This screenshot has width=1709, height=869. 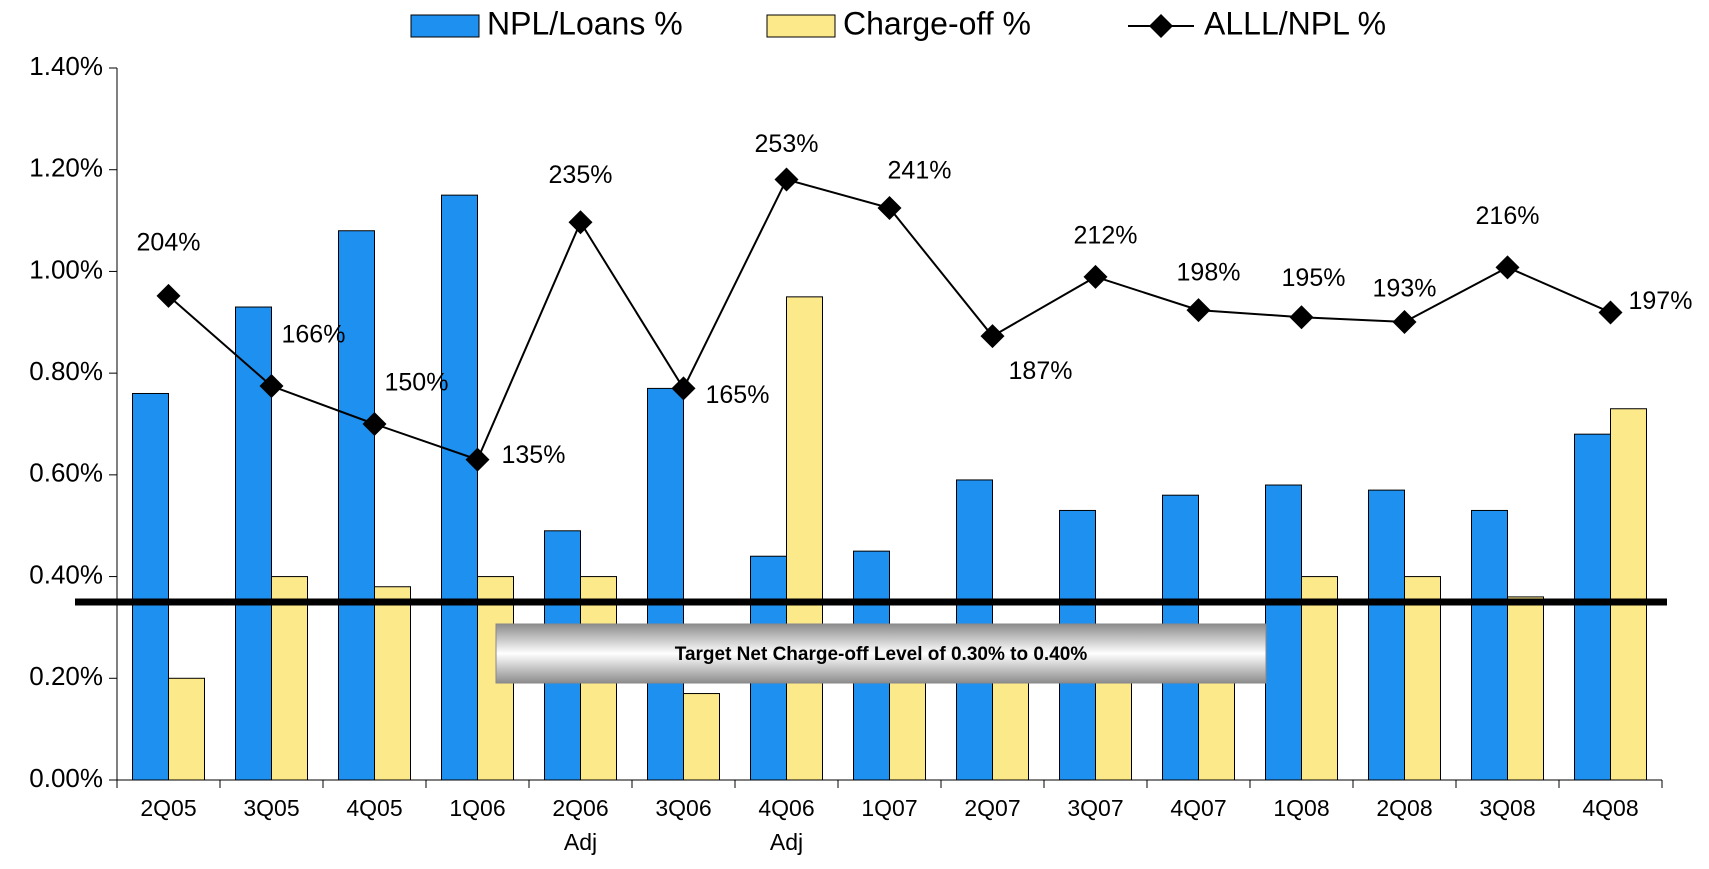 What do you see at coordinates (66, 269) in the screenshot?
I see `y-tick-label: 1.00%` at bounding box center [66, 269].